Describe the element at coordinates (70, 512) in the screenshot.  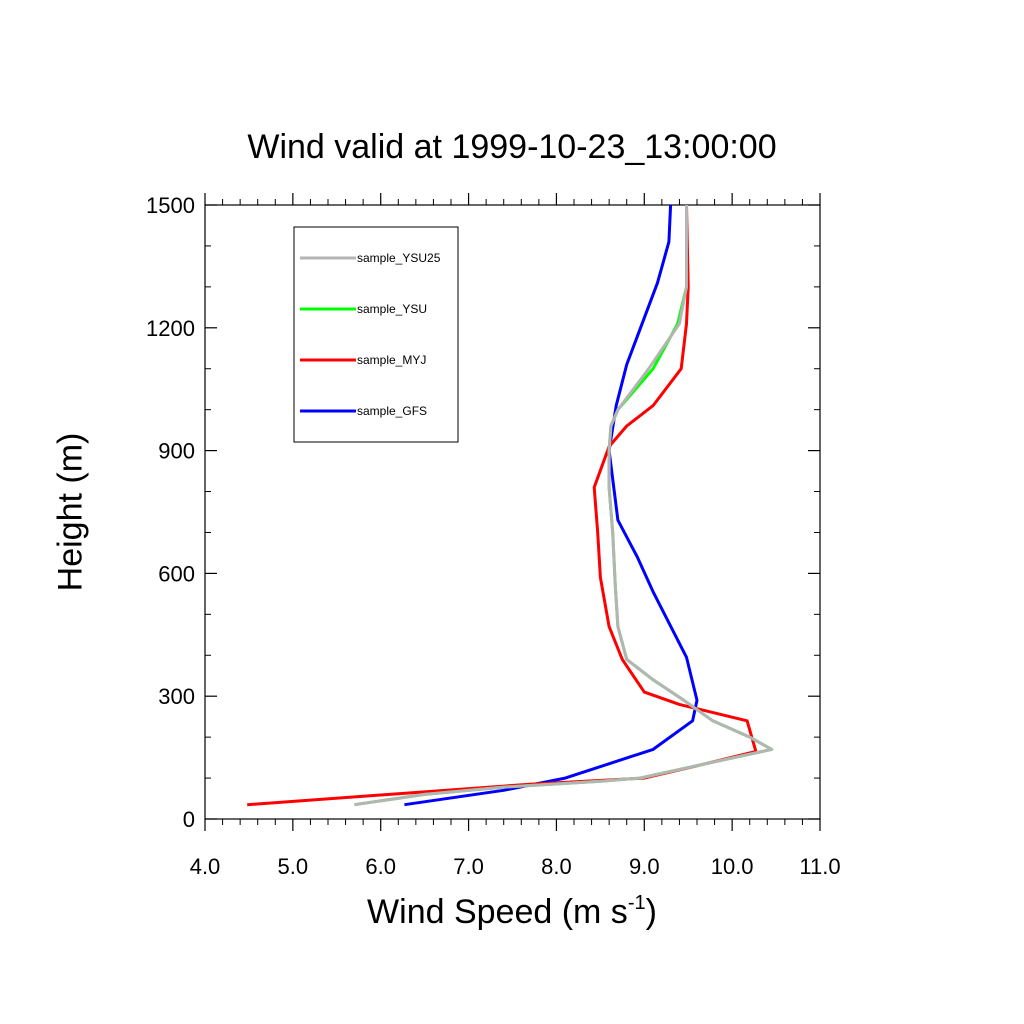
I see `y-axis-label: Height (m)` at that location.